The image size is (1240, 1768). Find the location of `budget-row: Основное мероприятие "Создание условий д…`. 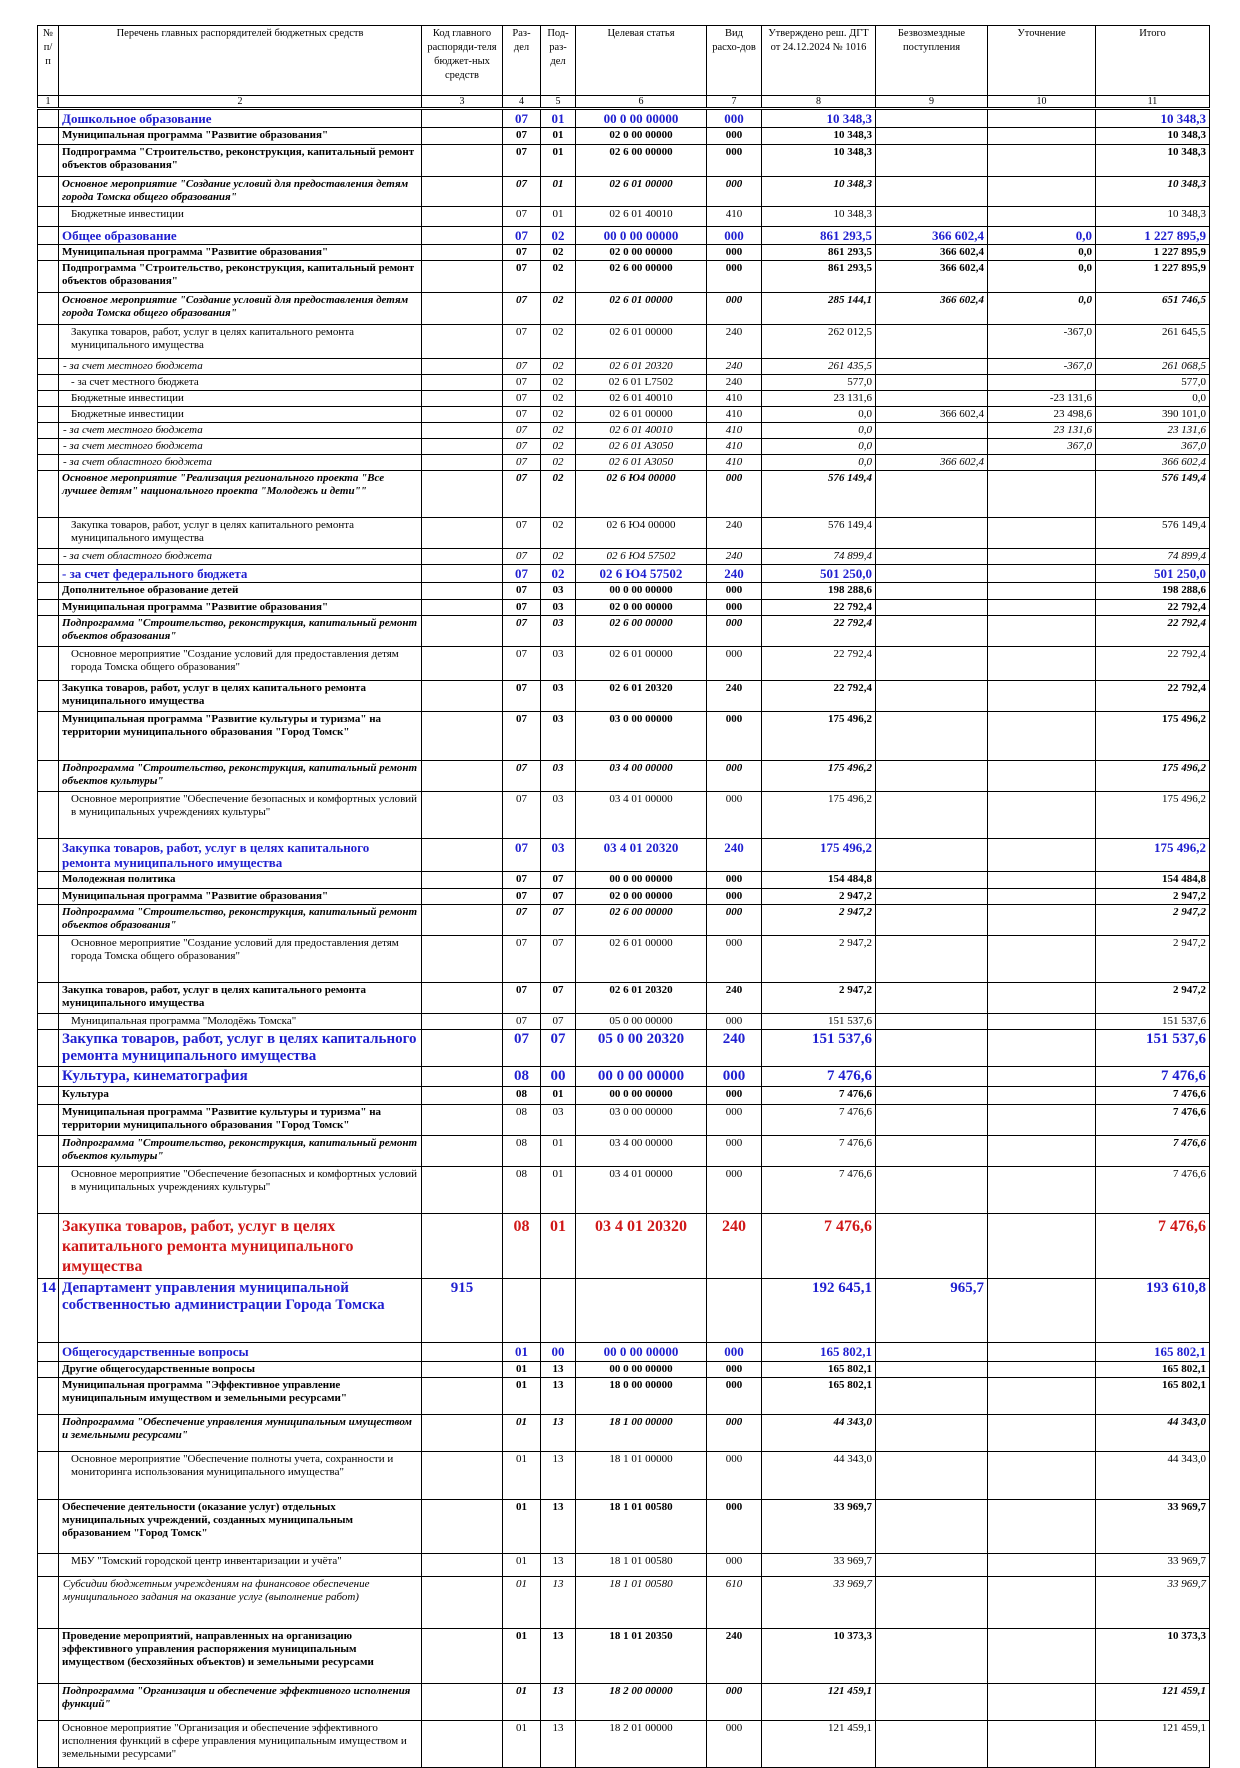

budget-row: Основное мероприятие "Создание условий д… is located at coordinates (623, 959).